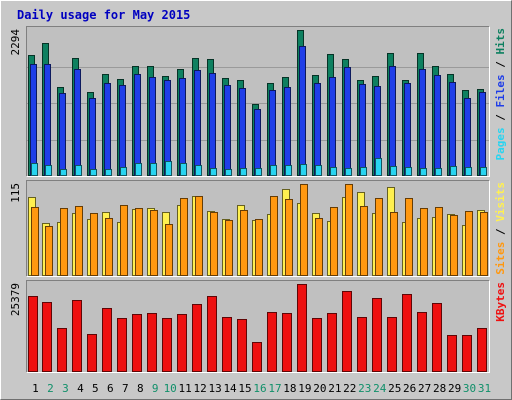 The width and height of the screenshot is (512, 400). What do you see at coordinates (437, 125) in the screenshot?
I see `bar-files: 28: 1586` at bounding box center [437, 125].